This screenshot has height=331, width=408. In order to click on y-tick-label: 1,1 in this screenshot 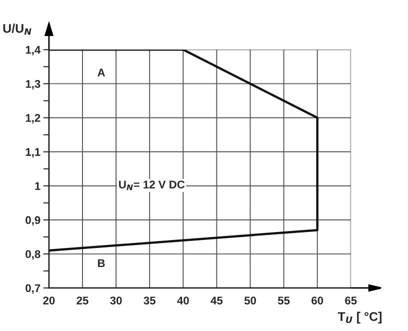, I will do `click(33, 153)`.